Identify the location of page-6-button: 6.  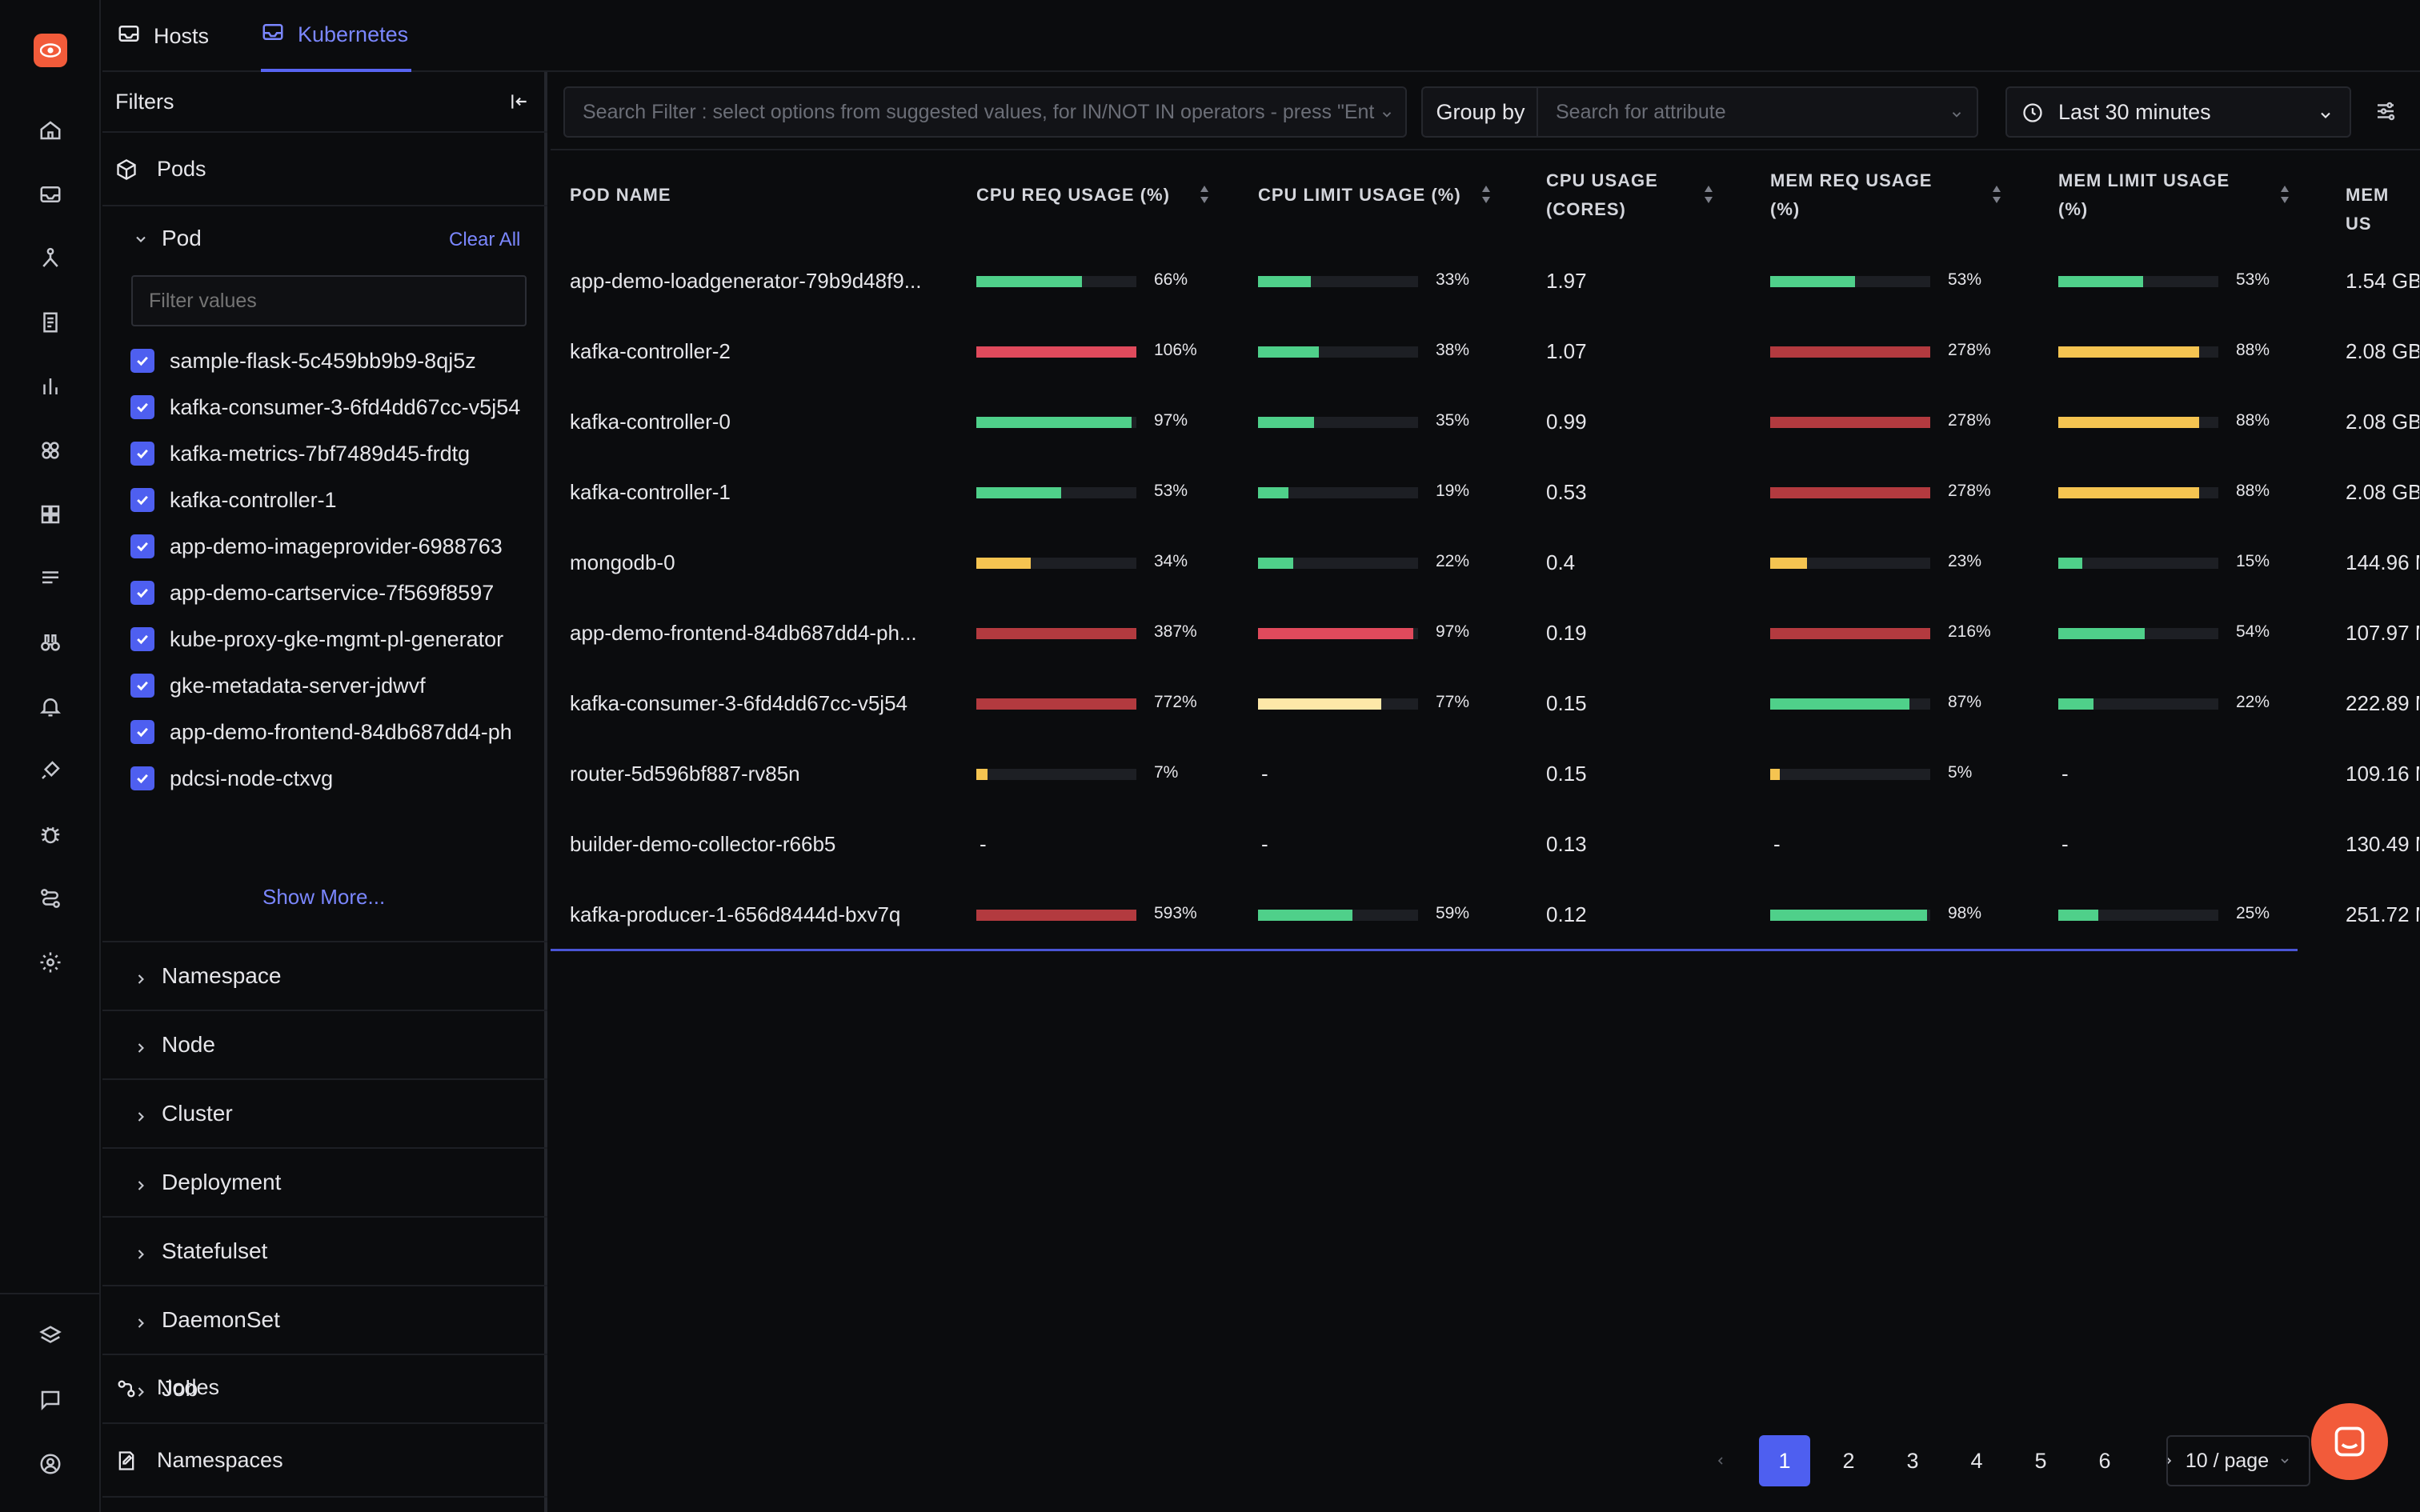
(2104, 1460).